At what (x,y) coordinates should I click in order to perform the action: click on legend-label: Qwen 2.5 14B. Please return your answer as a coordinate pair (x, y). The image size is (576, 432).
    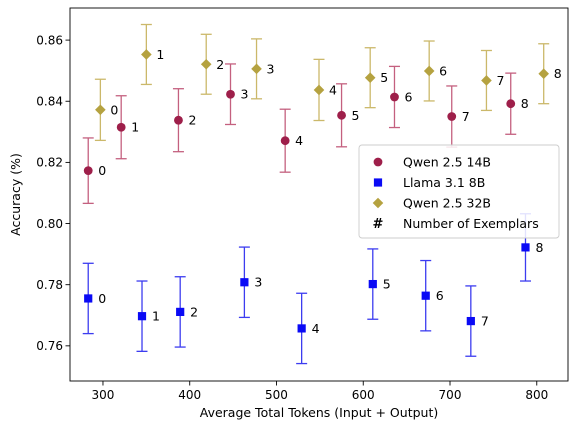
    Looking at the image, I should click on (447, 162).